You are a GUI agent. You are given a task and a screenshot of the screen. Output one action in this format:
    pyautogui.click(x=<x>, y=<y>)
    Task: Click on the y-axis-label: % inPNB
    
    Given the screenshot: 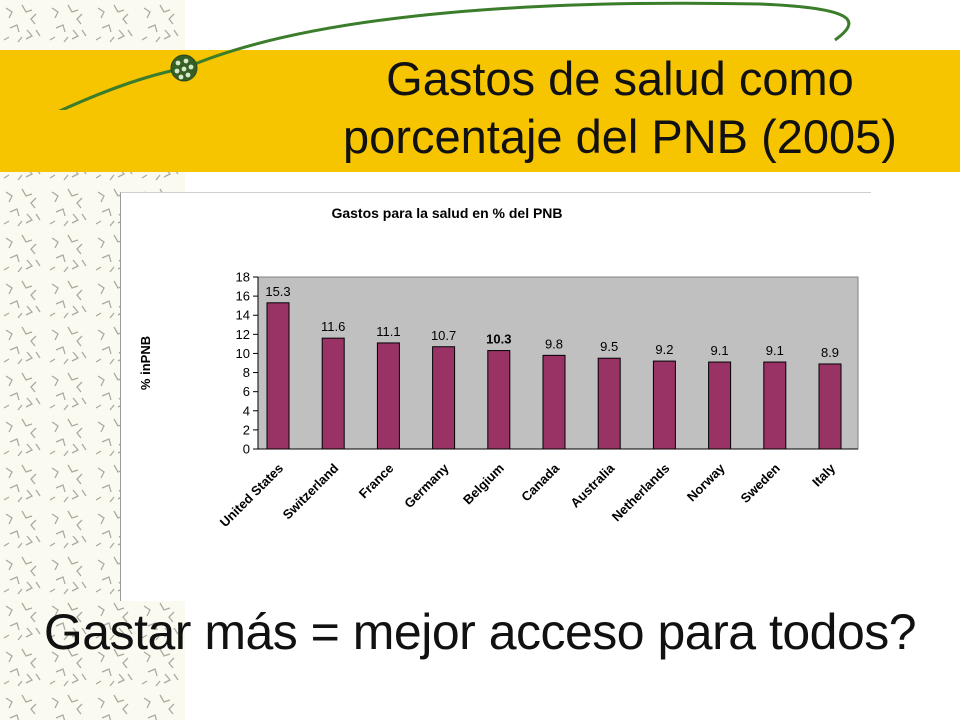 What is the action you would take?
    pyautogui.click(x=145, y=363)
    